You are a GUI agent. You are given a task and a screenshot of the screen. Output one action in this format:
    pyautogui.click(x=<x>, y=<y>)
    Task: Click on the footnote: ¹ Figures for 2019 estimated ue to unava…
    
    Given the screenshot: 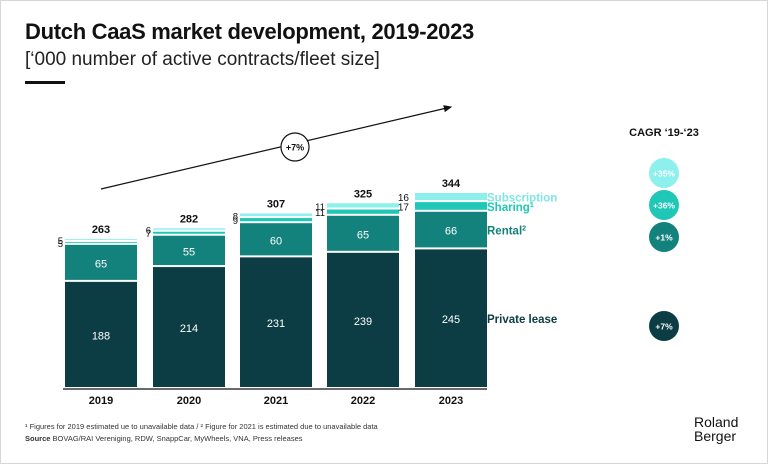 What is the action you would take?
    pyautogui.click(x=201, y=426)
    